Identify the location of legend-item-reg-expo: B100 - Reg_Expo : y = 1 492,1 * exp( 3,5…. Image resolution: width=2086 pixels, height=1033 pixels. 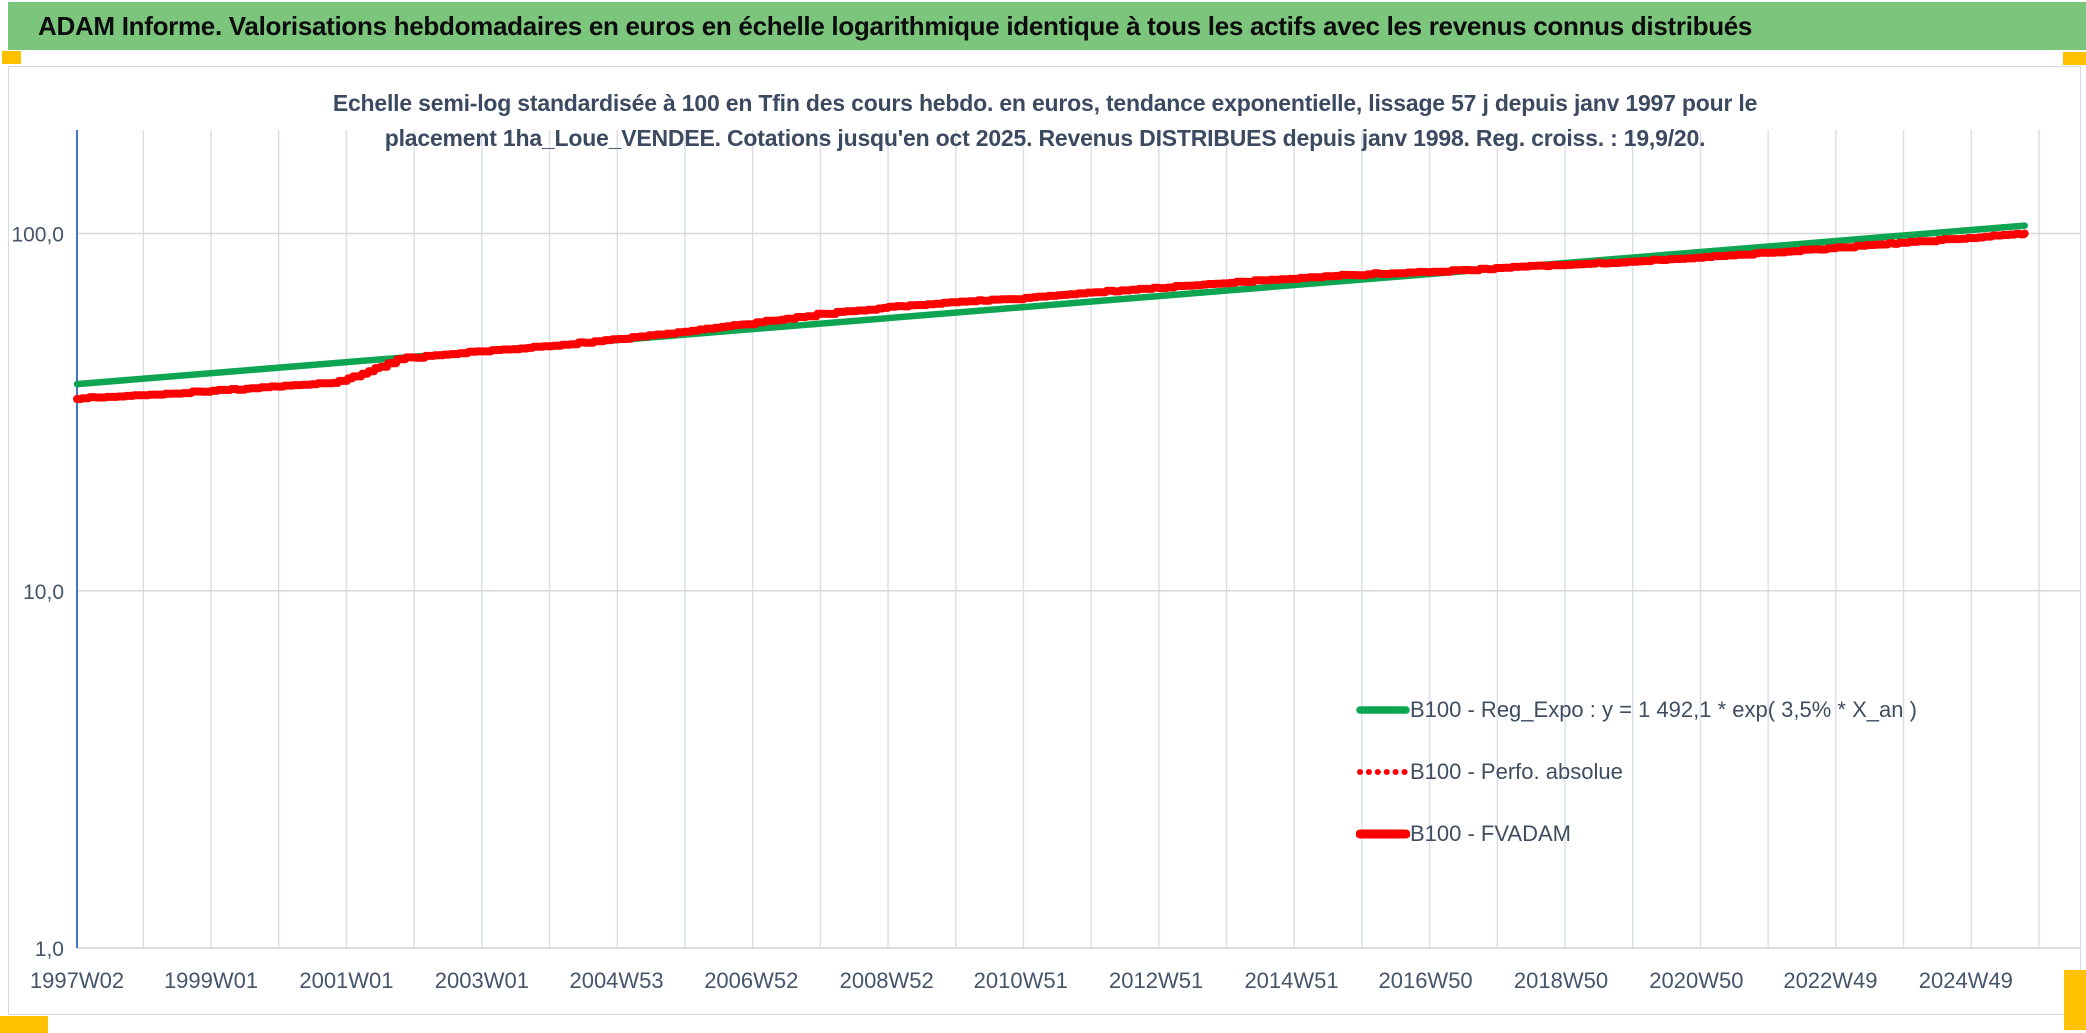
(1636, 710).